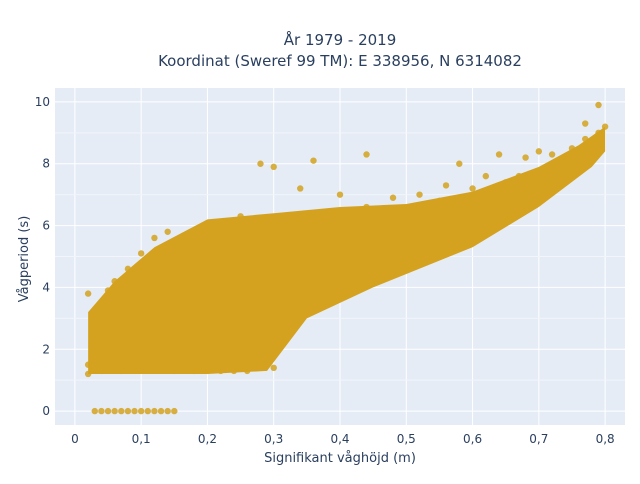 This screenshot has height=484, width=640. I want to click on x-tick-label: 0,7, so click(538, 439).